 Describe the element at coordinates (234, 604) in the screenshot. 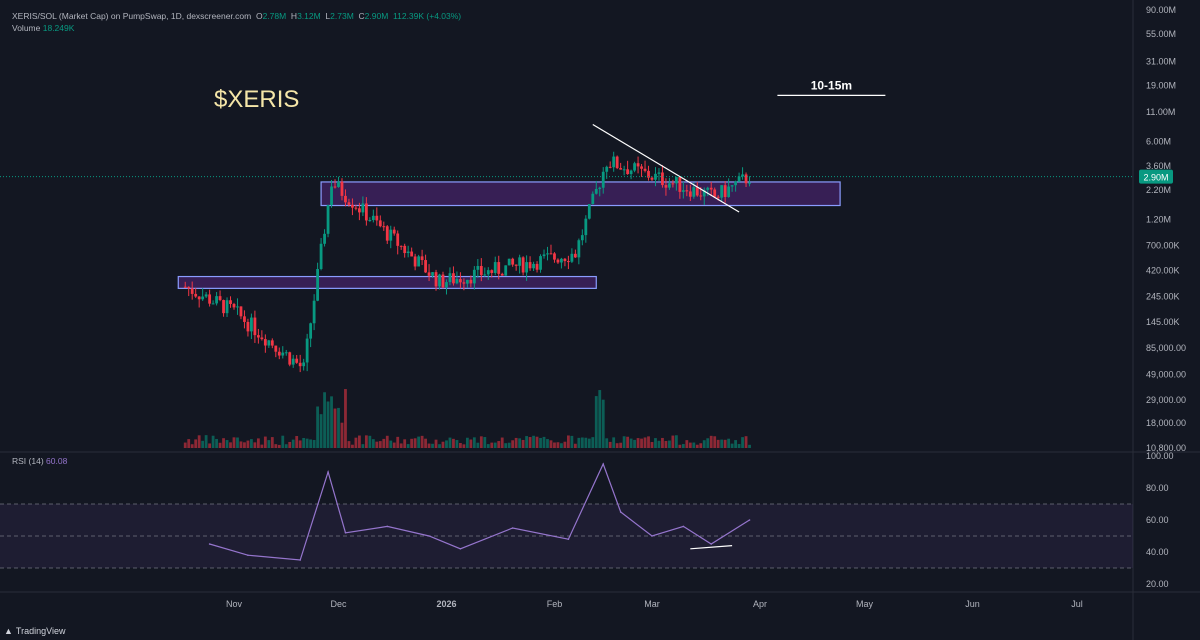

I see `time-tick-label: Nov` at that location.